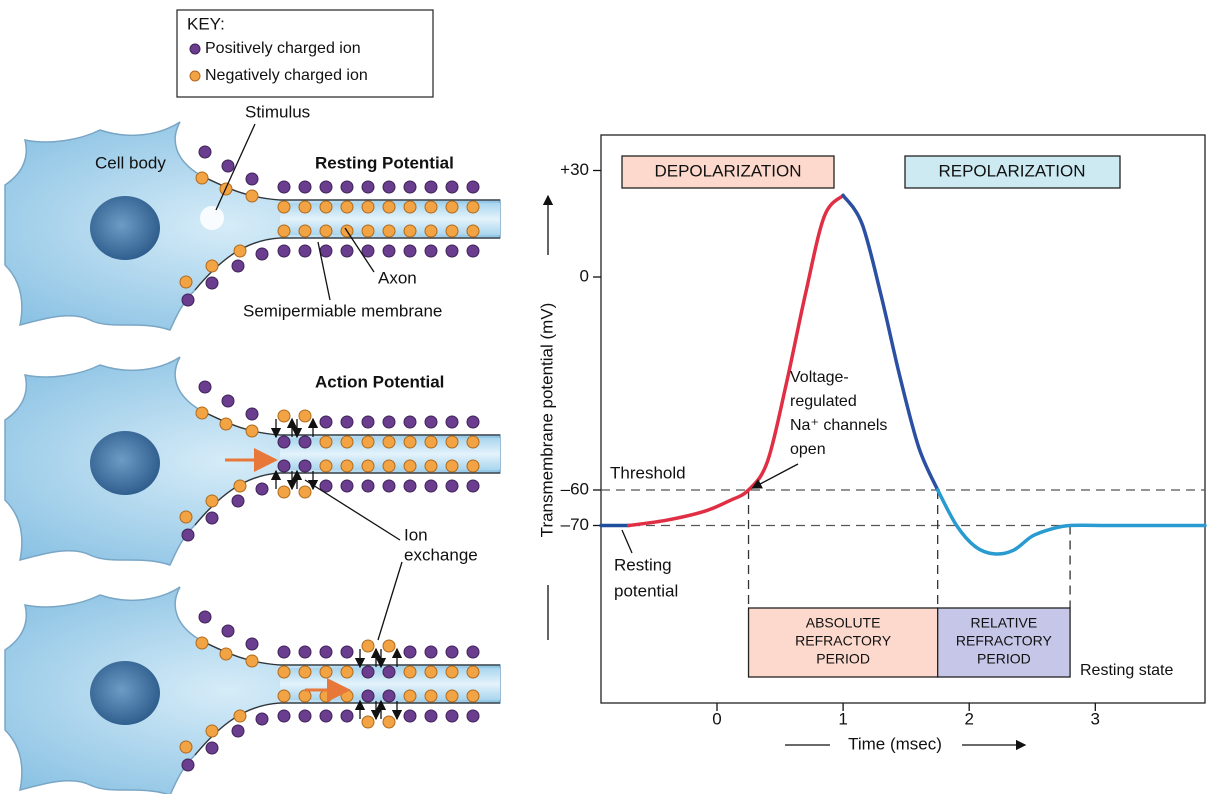 The image size is (1212, 794). Describe the element at coordinates (895, 743) in the screenshot. I see `x-axis-label: Time (msec)` at that location.